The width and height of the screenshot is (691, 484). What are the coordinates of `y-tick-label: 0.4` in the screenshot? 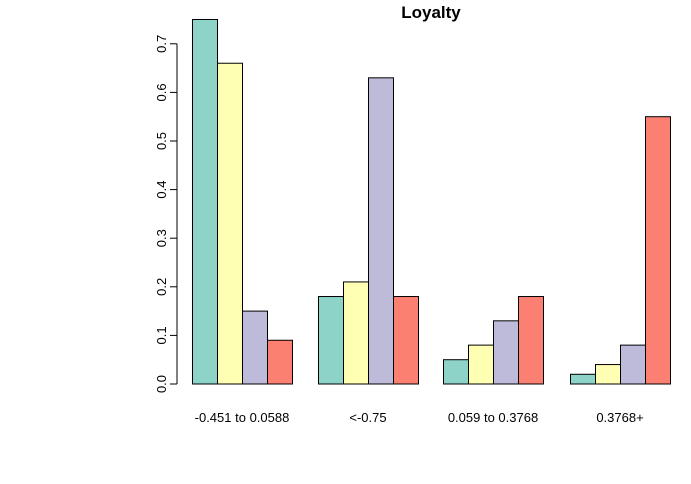 It's located at (161, 190).